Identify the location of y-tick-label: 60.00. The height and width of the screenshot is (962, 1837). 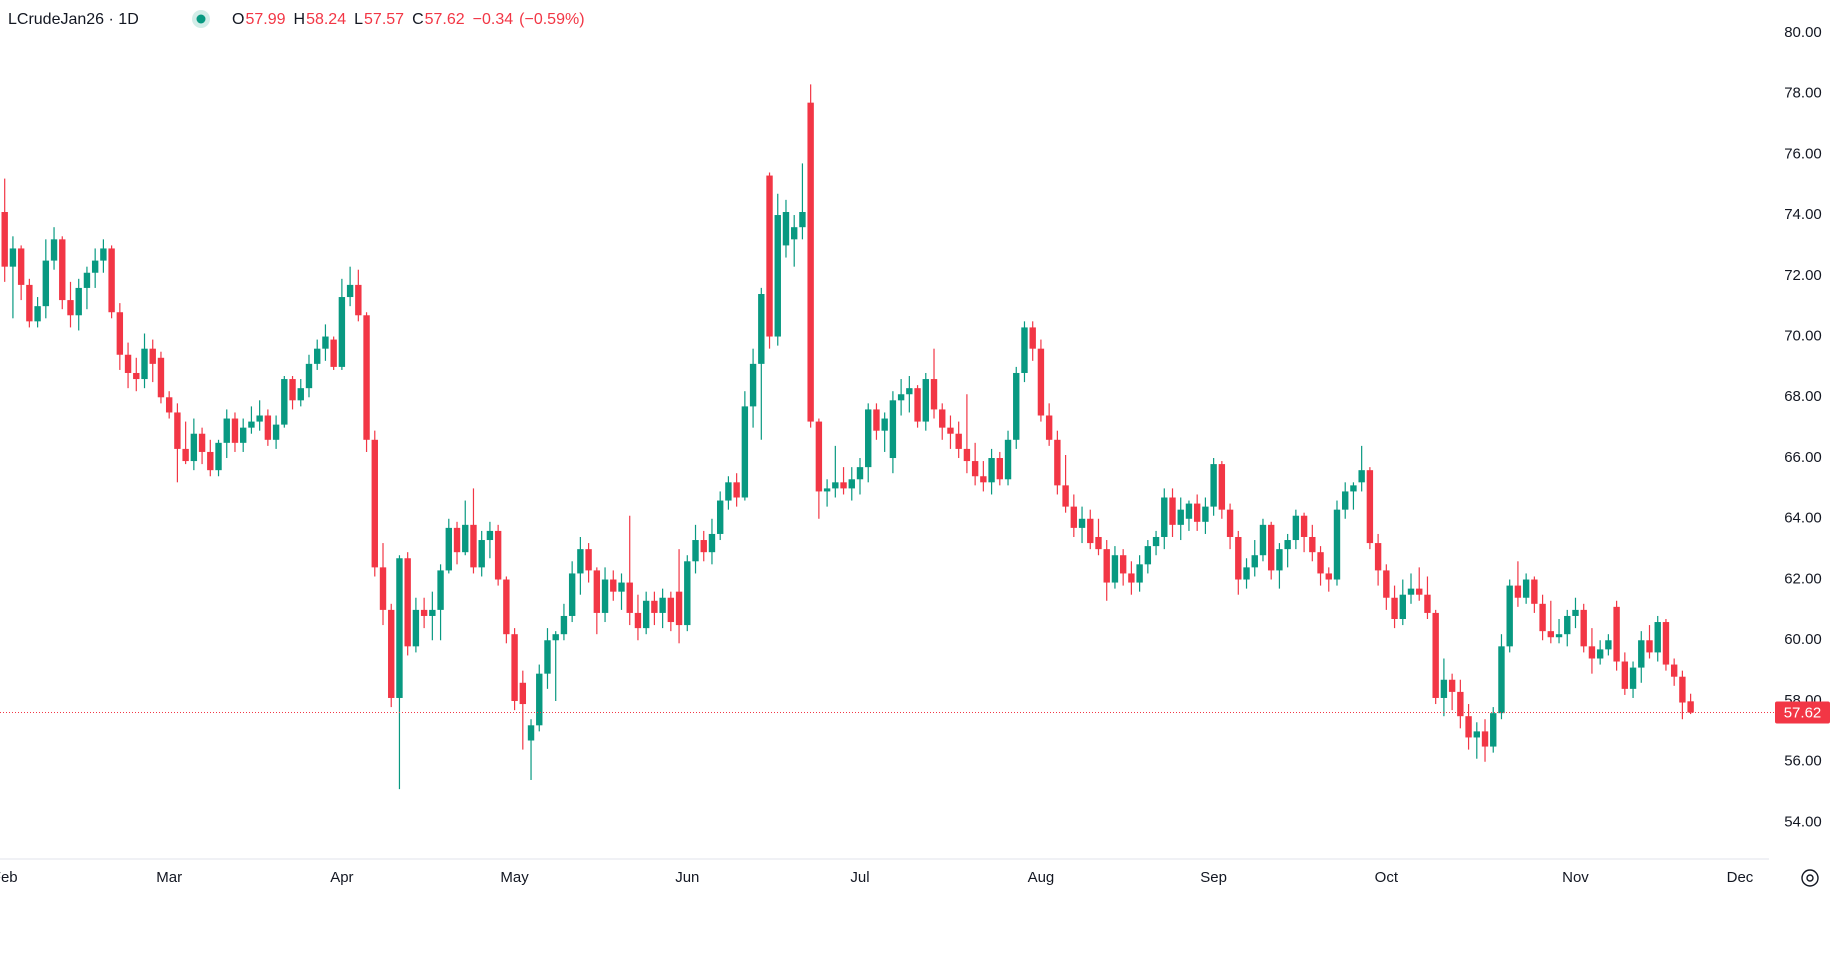
(1803, 639).